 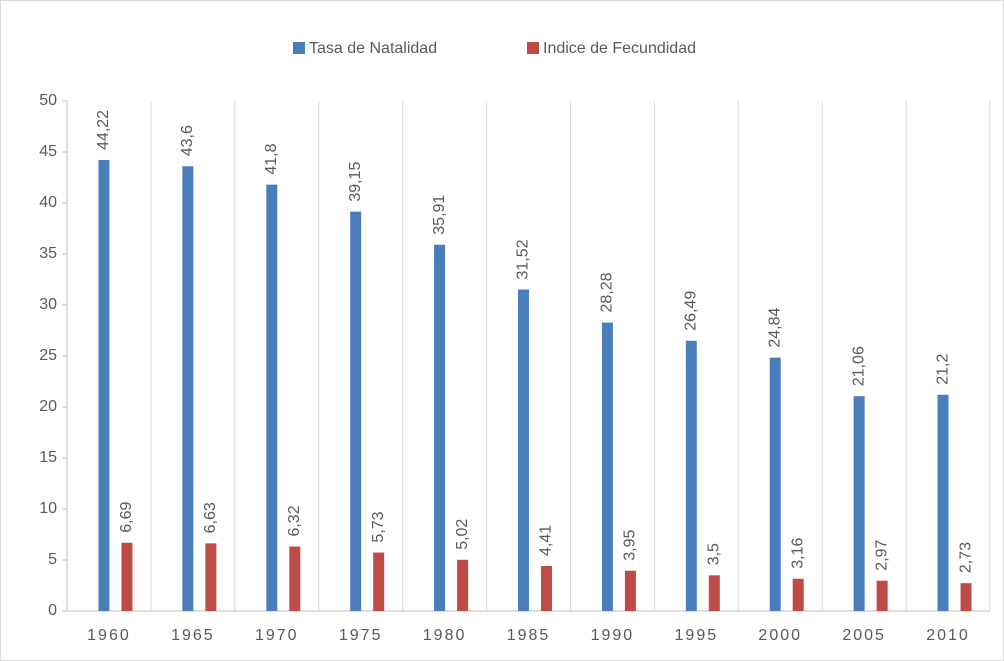 What do you see at coordinates (103, 130) in the screenshot?
I see `data-label: 44,22` at bounding box center [103, 130].